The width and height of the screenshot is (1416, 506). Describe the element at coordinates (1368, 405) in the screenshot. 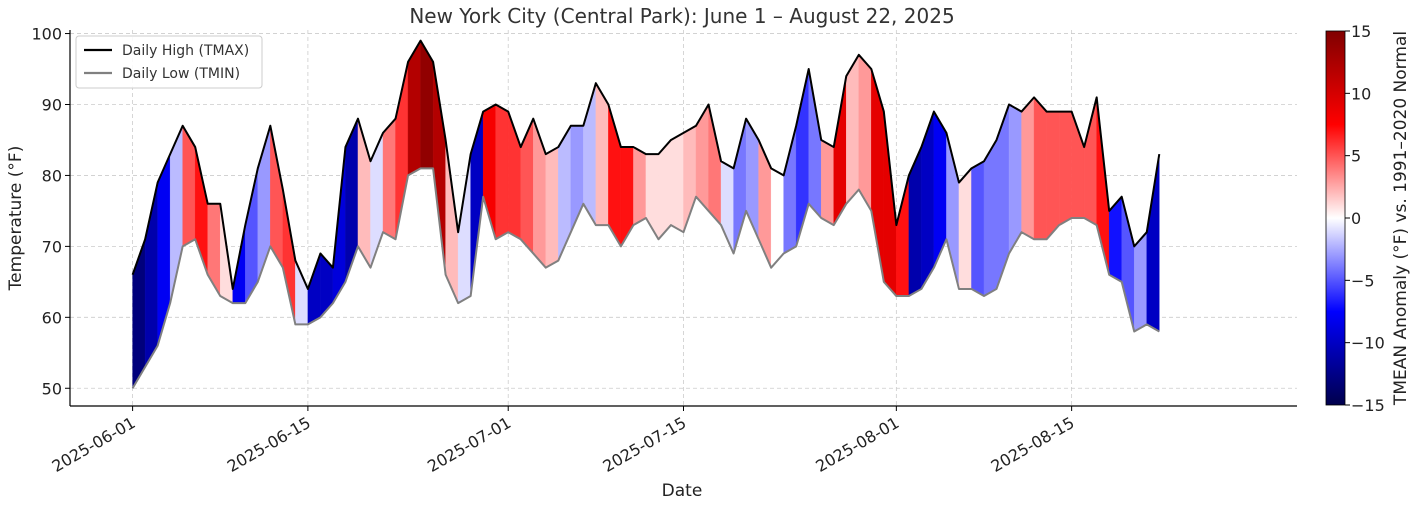

I see `colorbar-tick-label: −15` at that location.